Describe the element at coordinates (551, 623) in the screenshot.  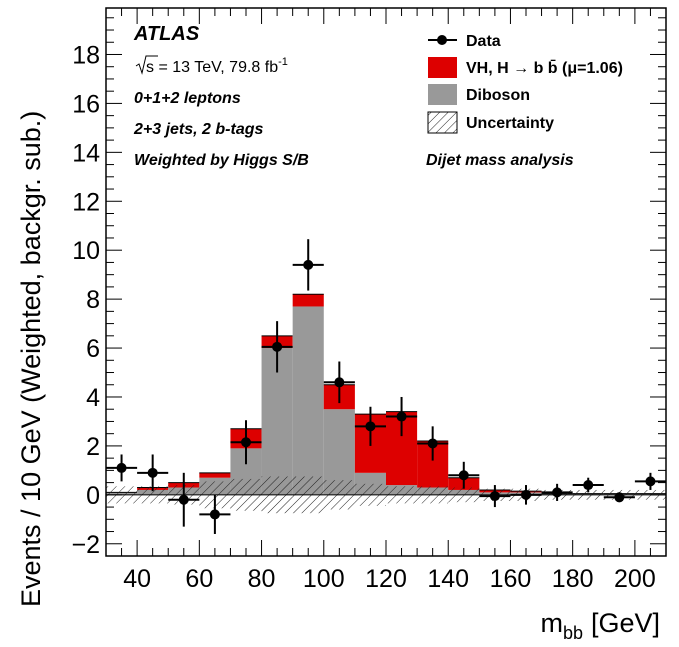
I see `x-axis-title-main: m` at that location.